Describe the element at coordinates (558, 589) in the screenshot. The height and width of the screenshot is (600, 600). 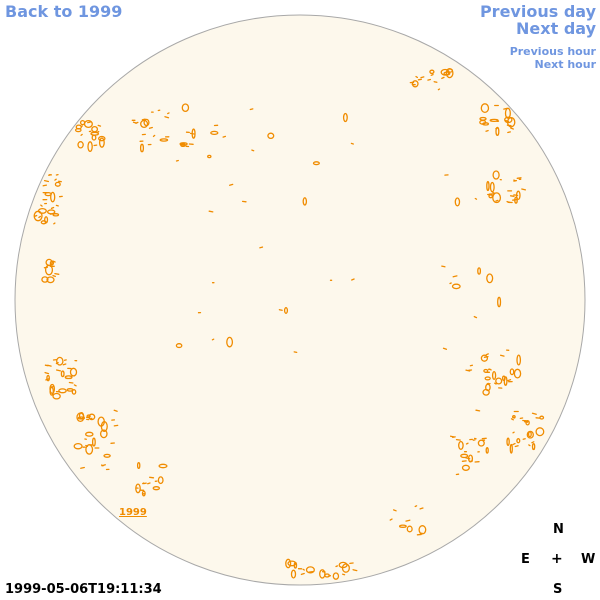
I see `compass-south: S` at that location.